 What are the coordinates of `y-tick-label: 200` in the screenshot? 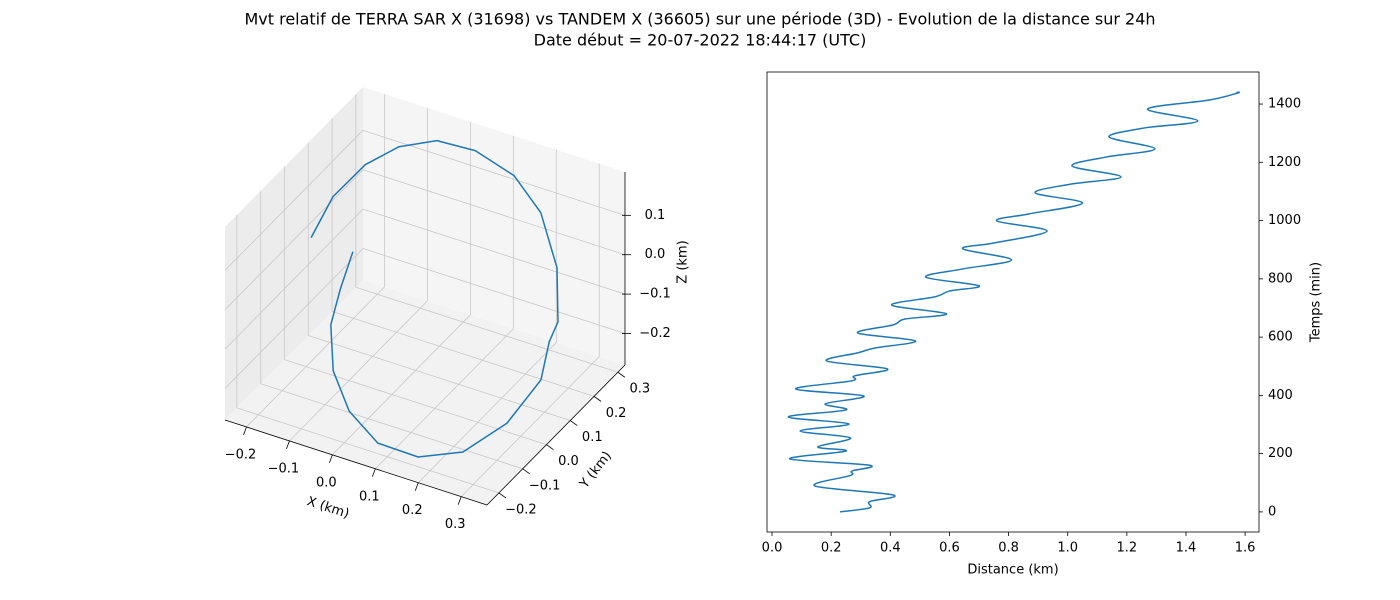 It's located at (1280, 453).